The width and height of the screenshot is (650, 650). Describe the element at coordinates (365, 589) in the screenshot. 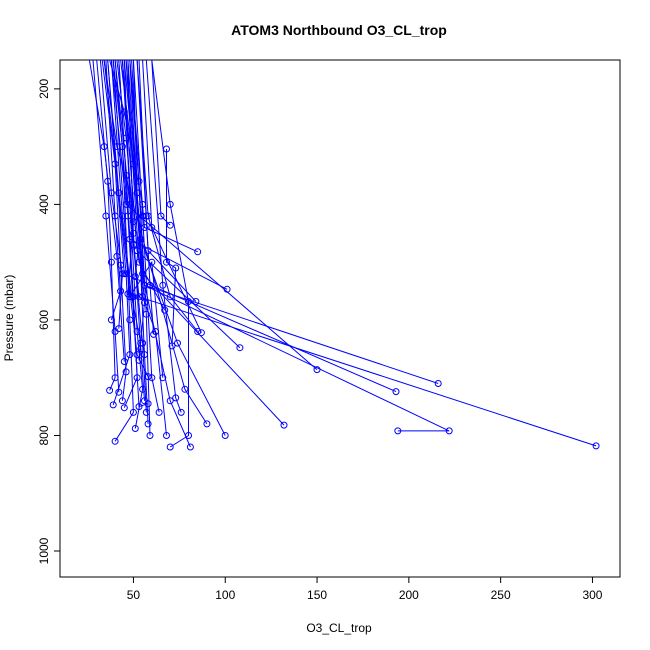

I see `x-axis: 50 100 150 200 250 300` at that location.